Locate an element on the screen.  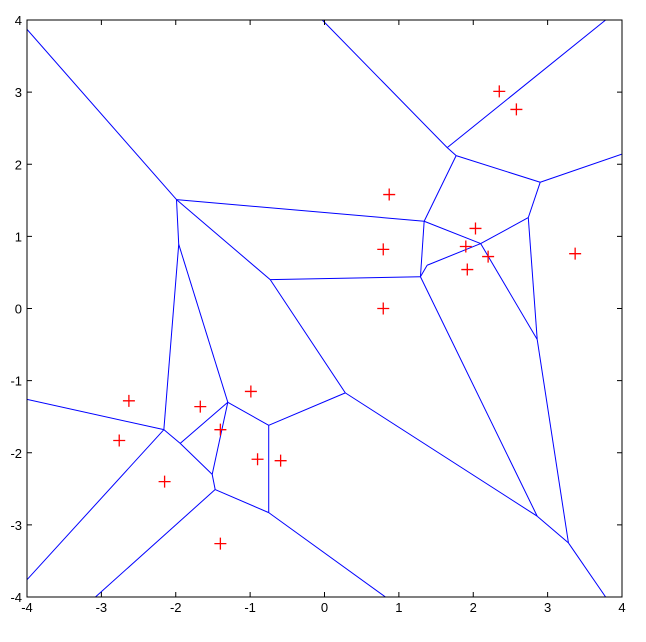
x-tick-label: 0 is located at coordinates (324, 607).